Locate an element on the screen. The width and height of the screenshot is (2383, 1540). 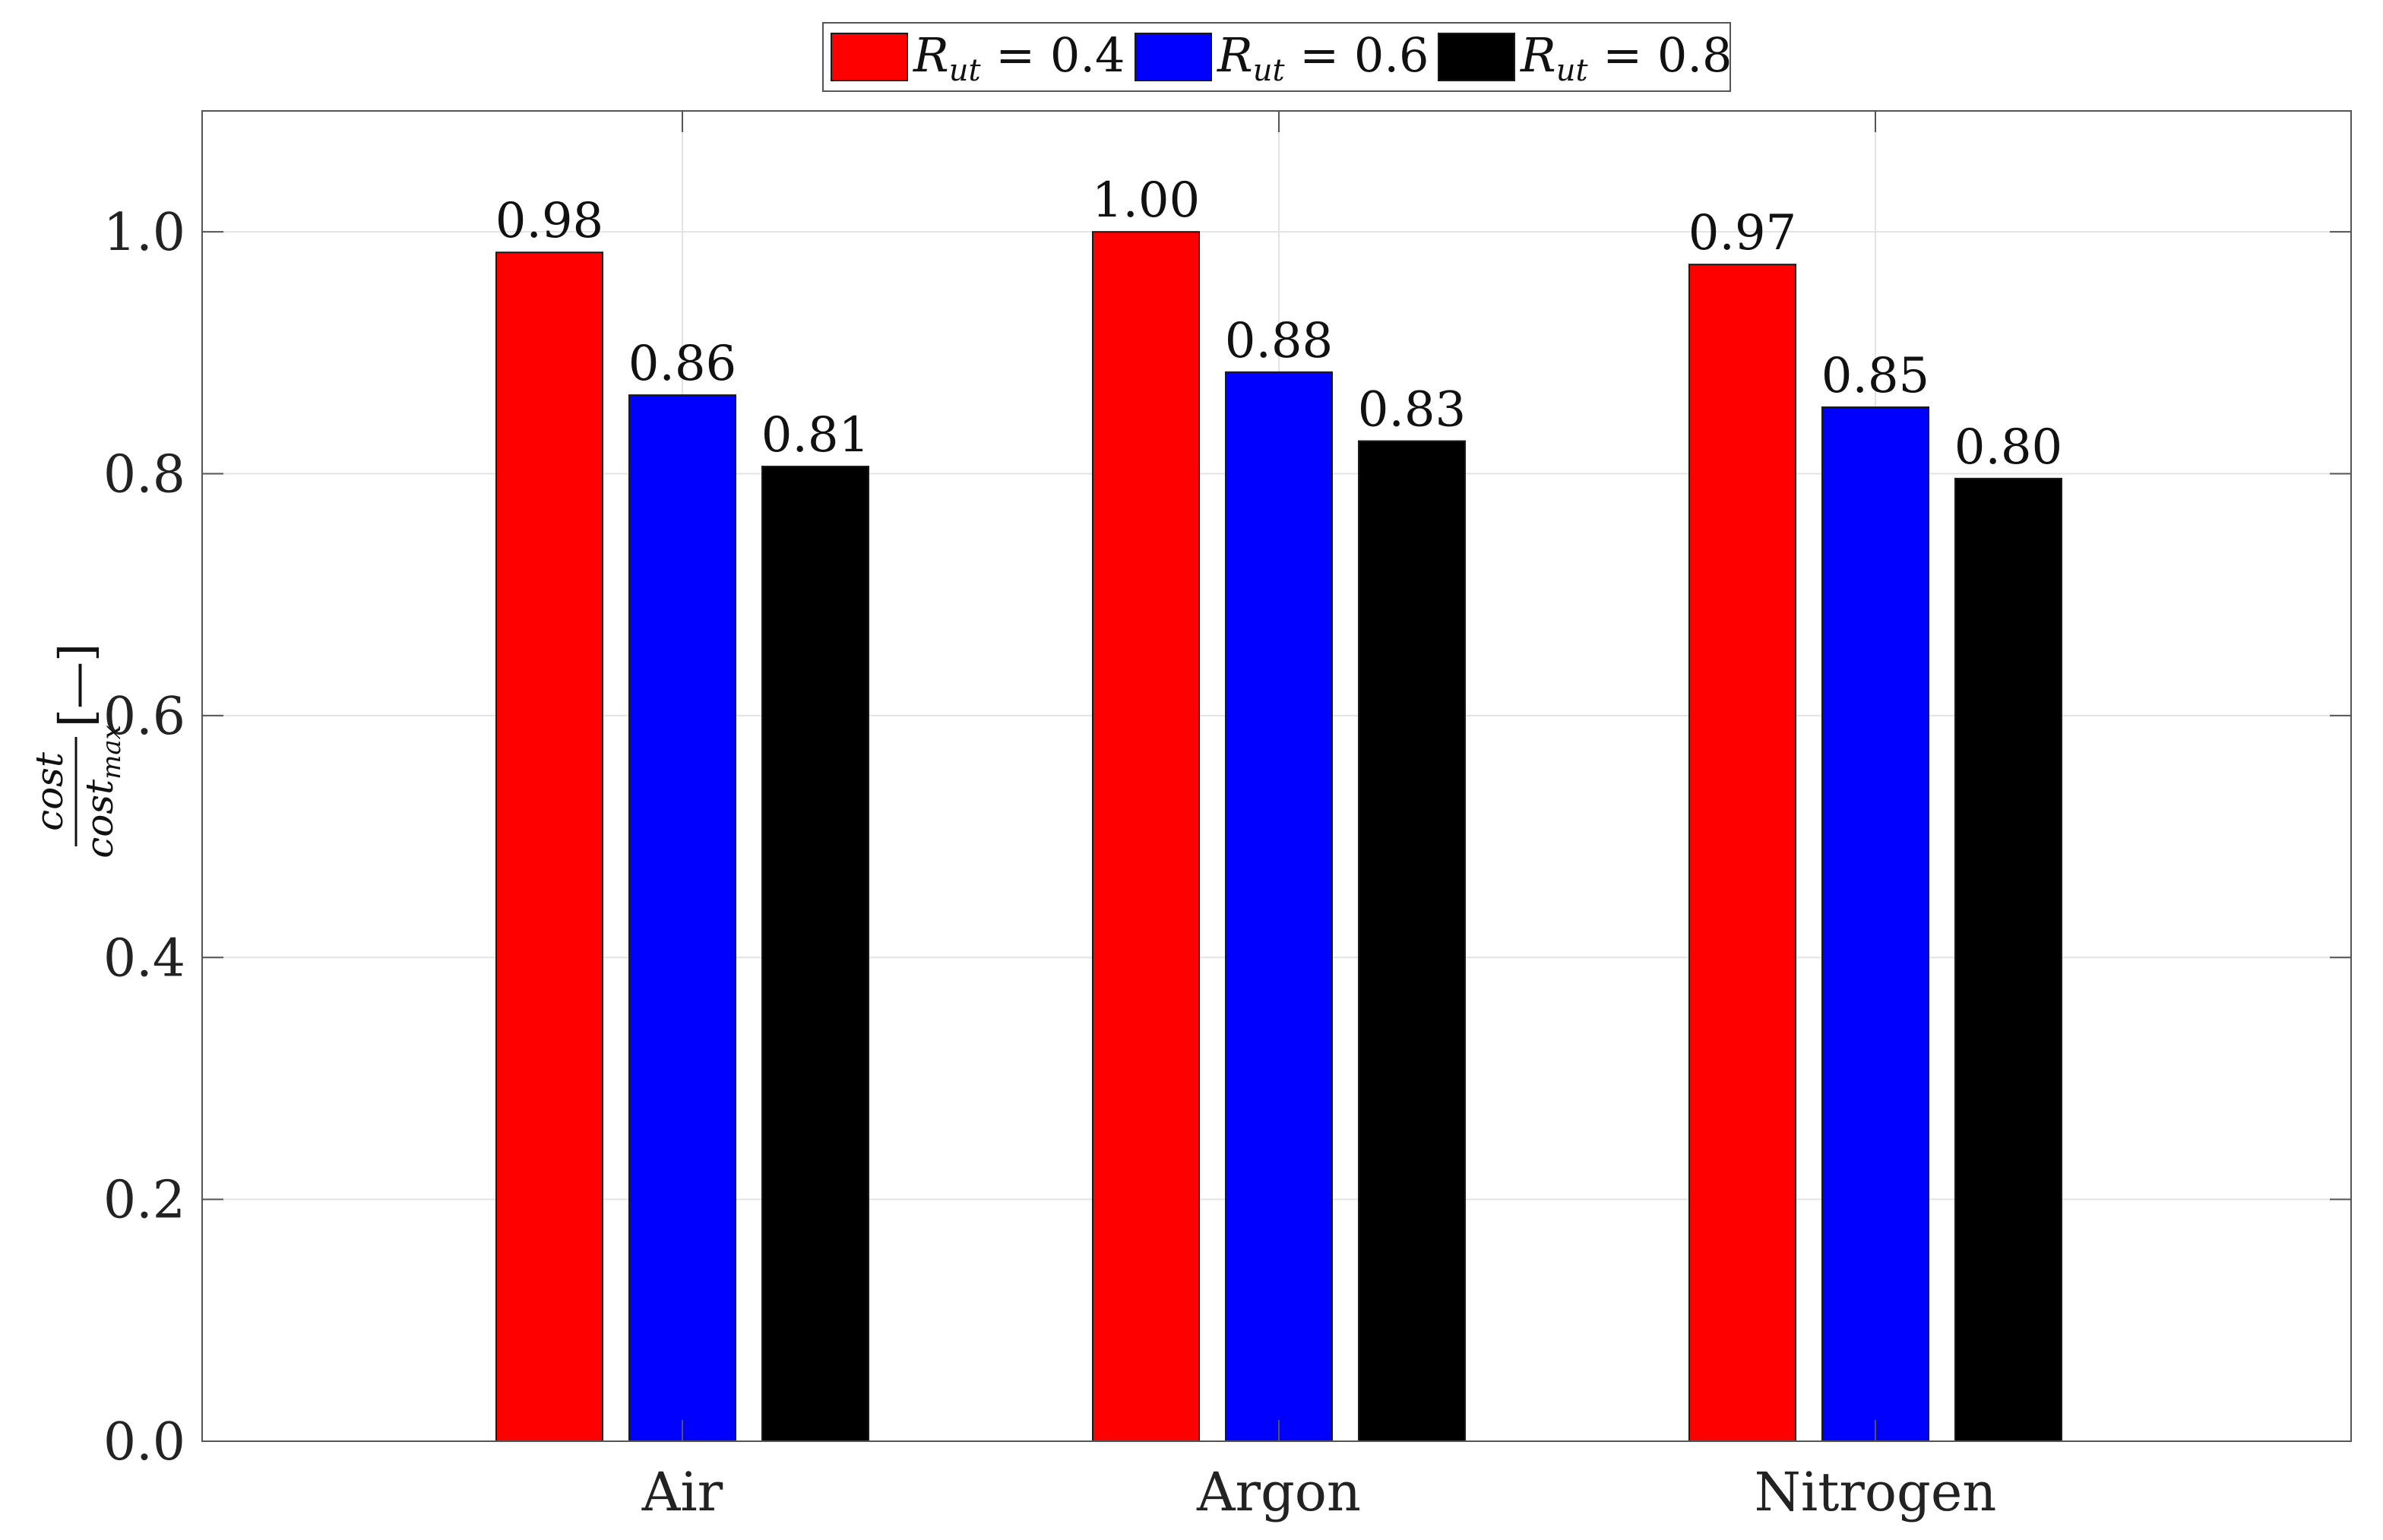
y-tick-label: 0.4 is located at coordinates (144, 958).